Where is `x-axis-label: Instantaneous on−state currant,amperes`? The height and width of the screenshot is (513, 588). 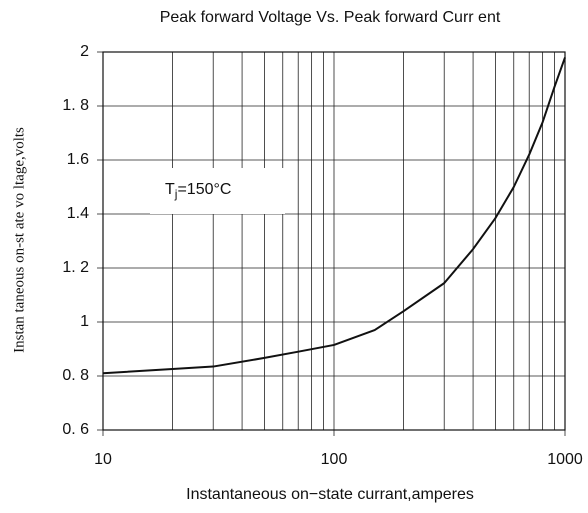 x-axis-label: Instantaneous on−state currant,amperes is located at coordinates (330, 494).